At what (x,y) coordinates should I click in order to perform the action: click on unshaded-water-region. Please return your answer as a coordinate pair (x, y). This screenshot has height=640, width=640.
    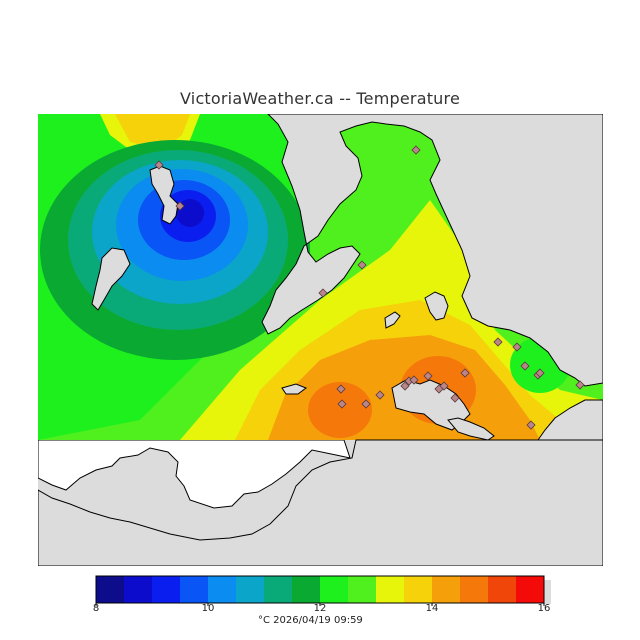
    Looking at the image, I should click on (194, 474).